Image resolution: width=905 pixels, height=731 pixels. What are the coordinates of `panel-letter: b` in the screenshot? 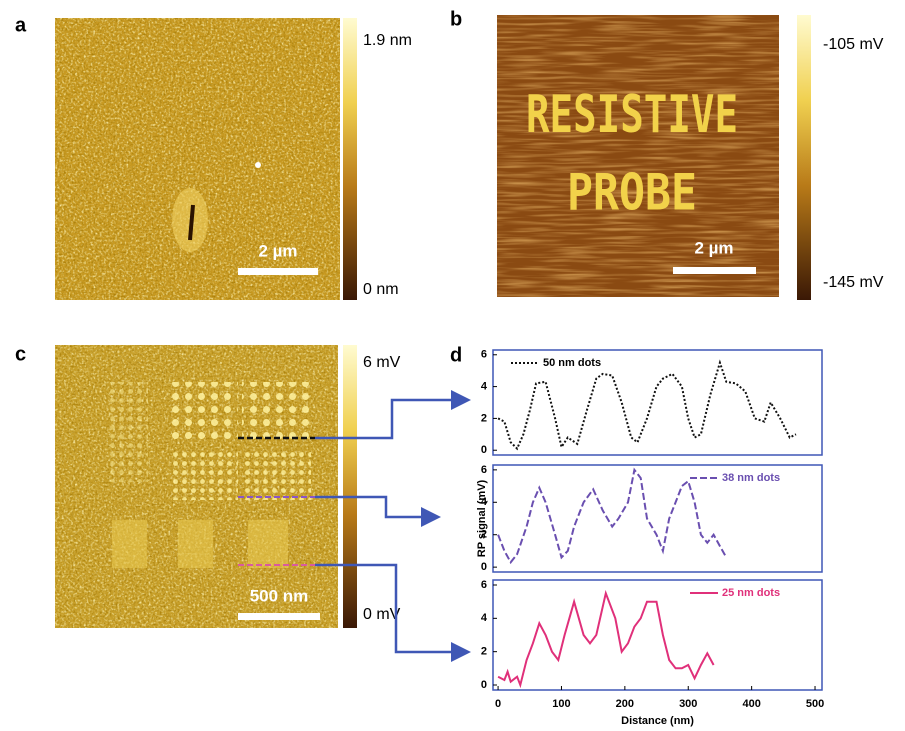 It's located at (456, 19).